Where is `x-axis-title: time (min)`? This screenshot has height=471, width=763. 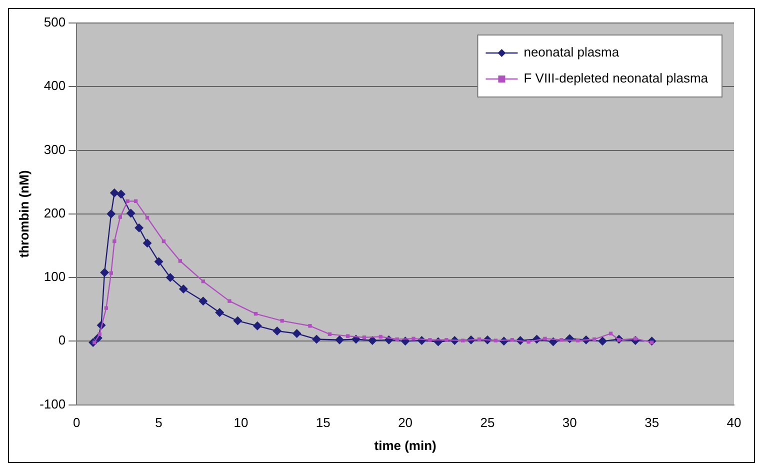
x-axis-title: time (min) is located at coordinates (405, 445).